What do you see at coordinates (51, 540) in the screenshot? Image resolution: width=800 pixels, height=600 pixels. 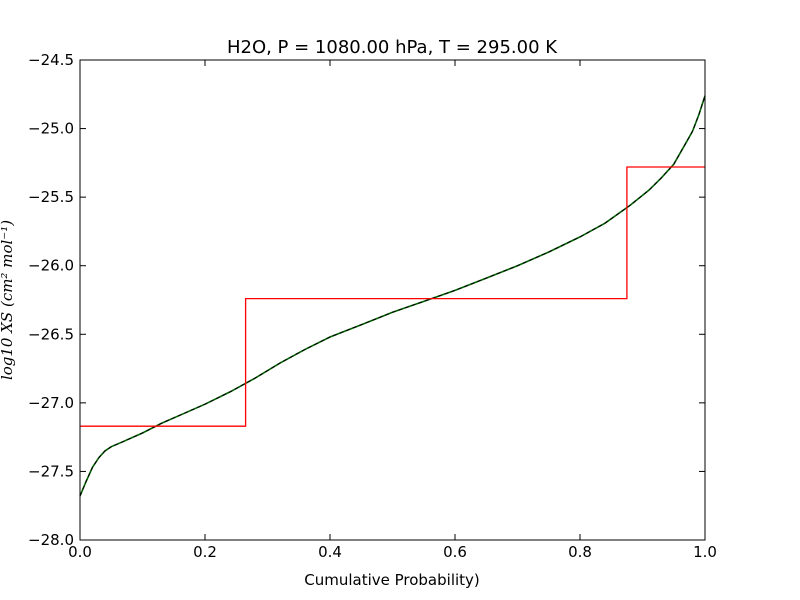 I see `y-tick-label: −28.0` at bounding box center [51, 540].